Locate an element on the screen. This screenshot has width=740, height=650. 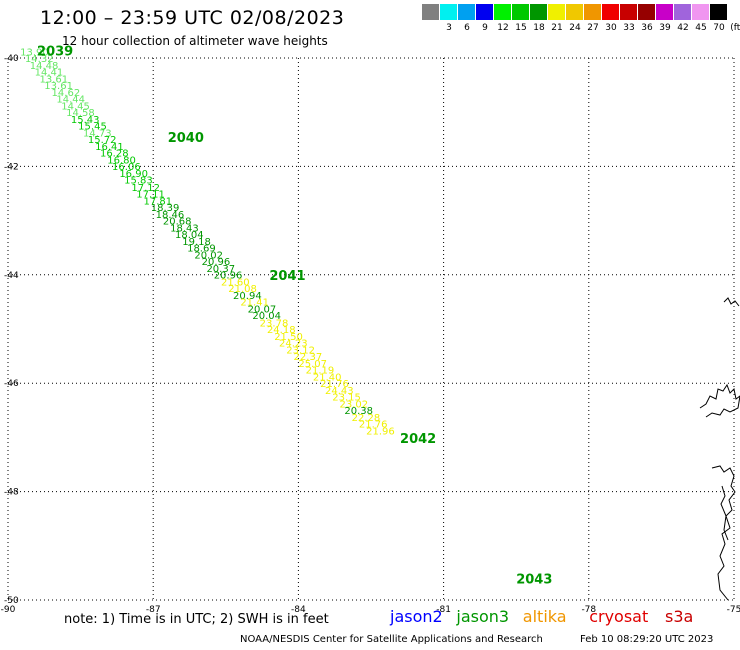
wave-height-value: 14.48 is located at coordinates (44, 66).